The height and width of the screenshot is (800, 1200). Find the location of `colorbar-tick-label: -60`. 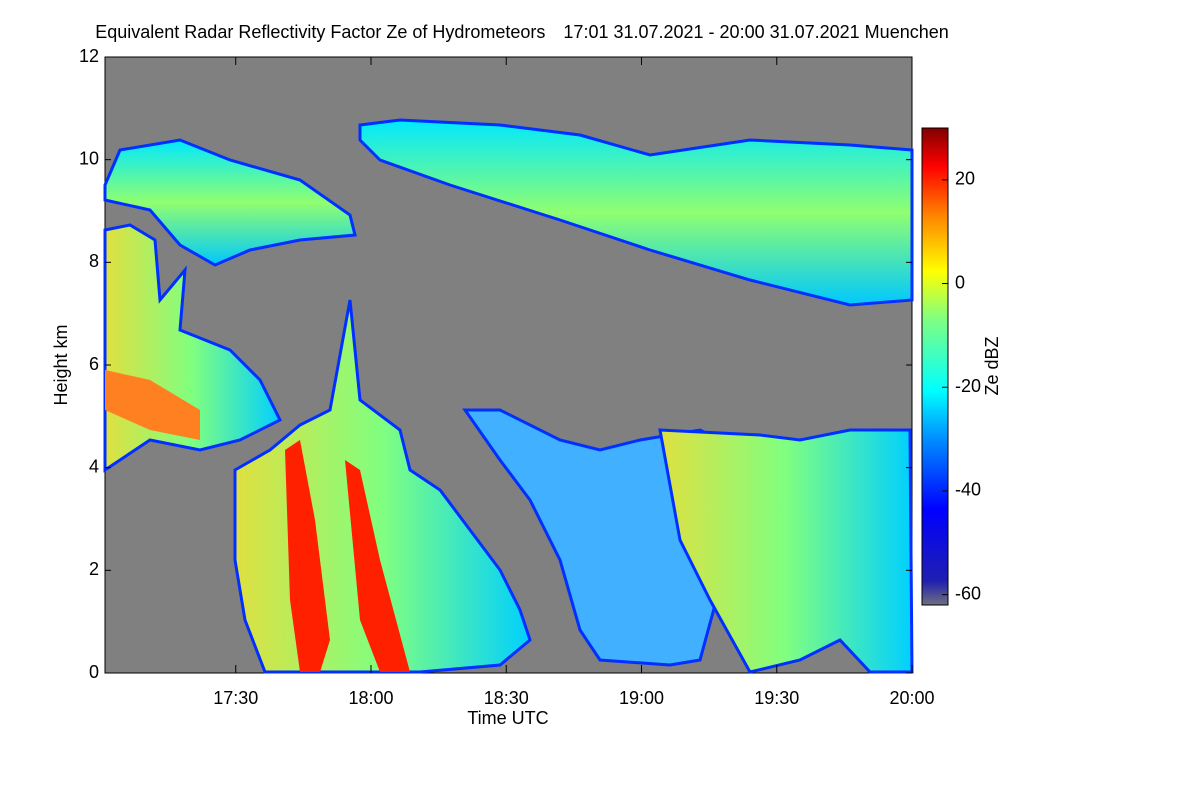

colorbar-tick-label: -60 is located at coordinates (968, 593).